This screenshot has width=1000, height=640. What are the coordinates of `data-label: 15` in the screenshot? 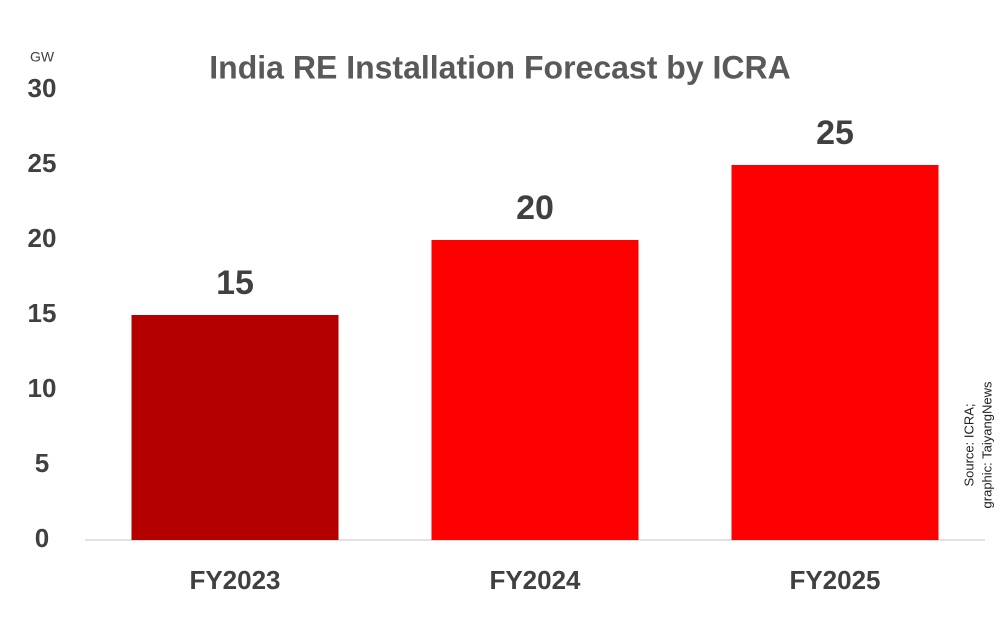 It's located at (235, 283).